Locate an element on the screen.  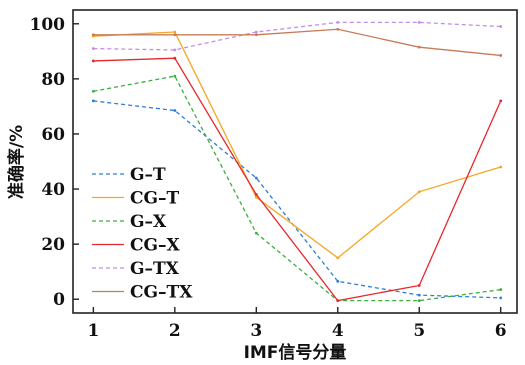
y-axis: 0 20 40 60 80 100 is located at coordinates (54, 162).